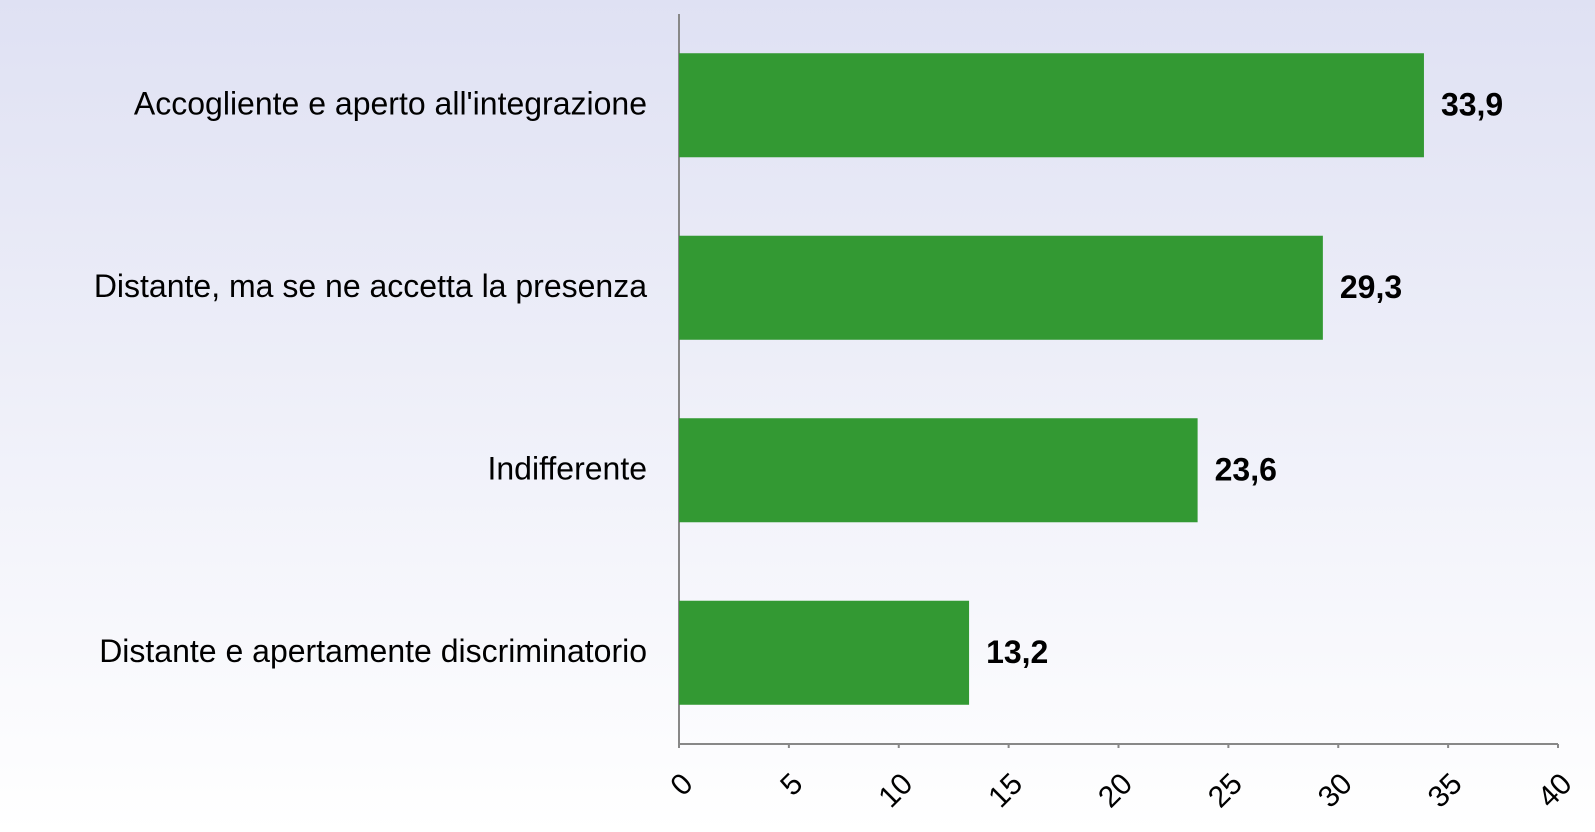 The image size is (1595, 832). I want to click on category-label: Distante, ma se ne accetta la presenza, so click(370, 286).